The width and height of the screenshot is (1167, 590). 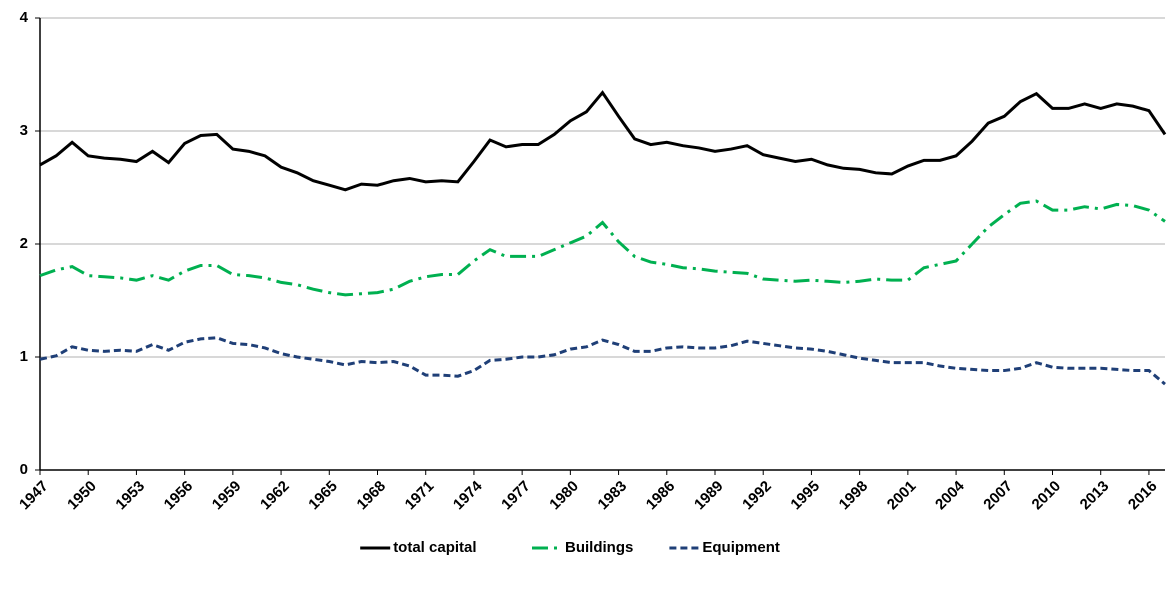 I want to click on x-tick-label: 1986, so click(x=661, y=496).